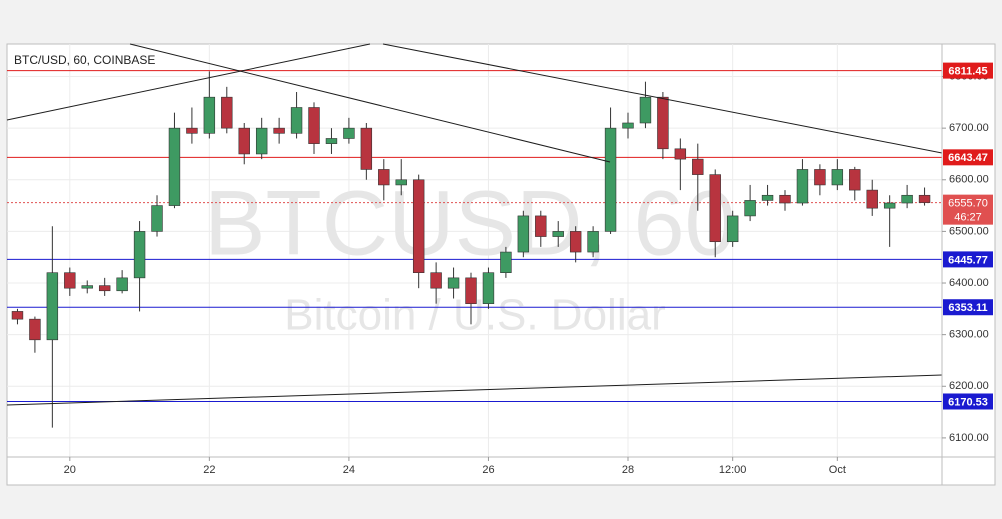  I want to click on last-price-box, so click(968, 209).